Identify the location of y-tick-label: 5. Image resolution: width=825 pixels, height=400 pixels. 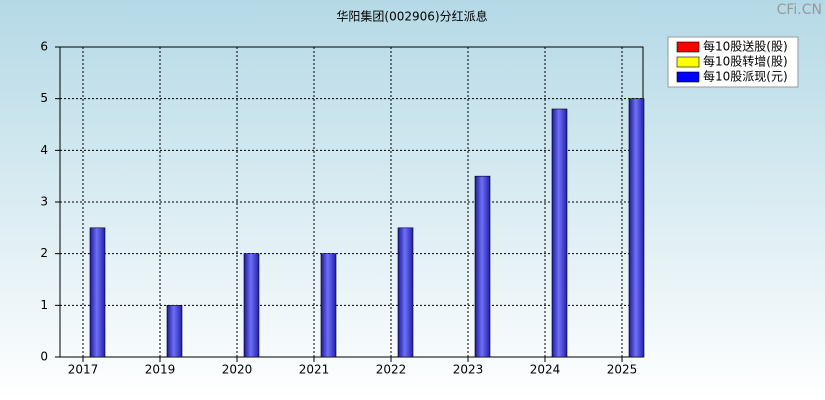
(44, 98).